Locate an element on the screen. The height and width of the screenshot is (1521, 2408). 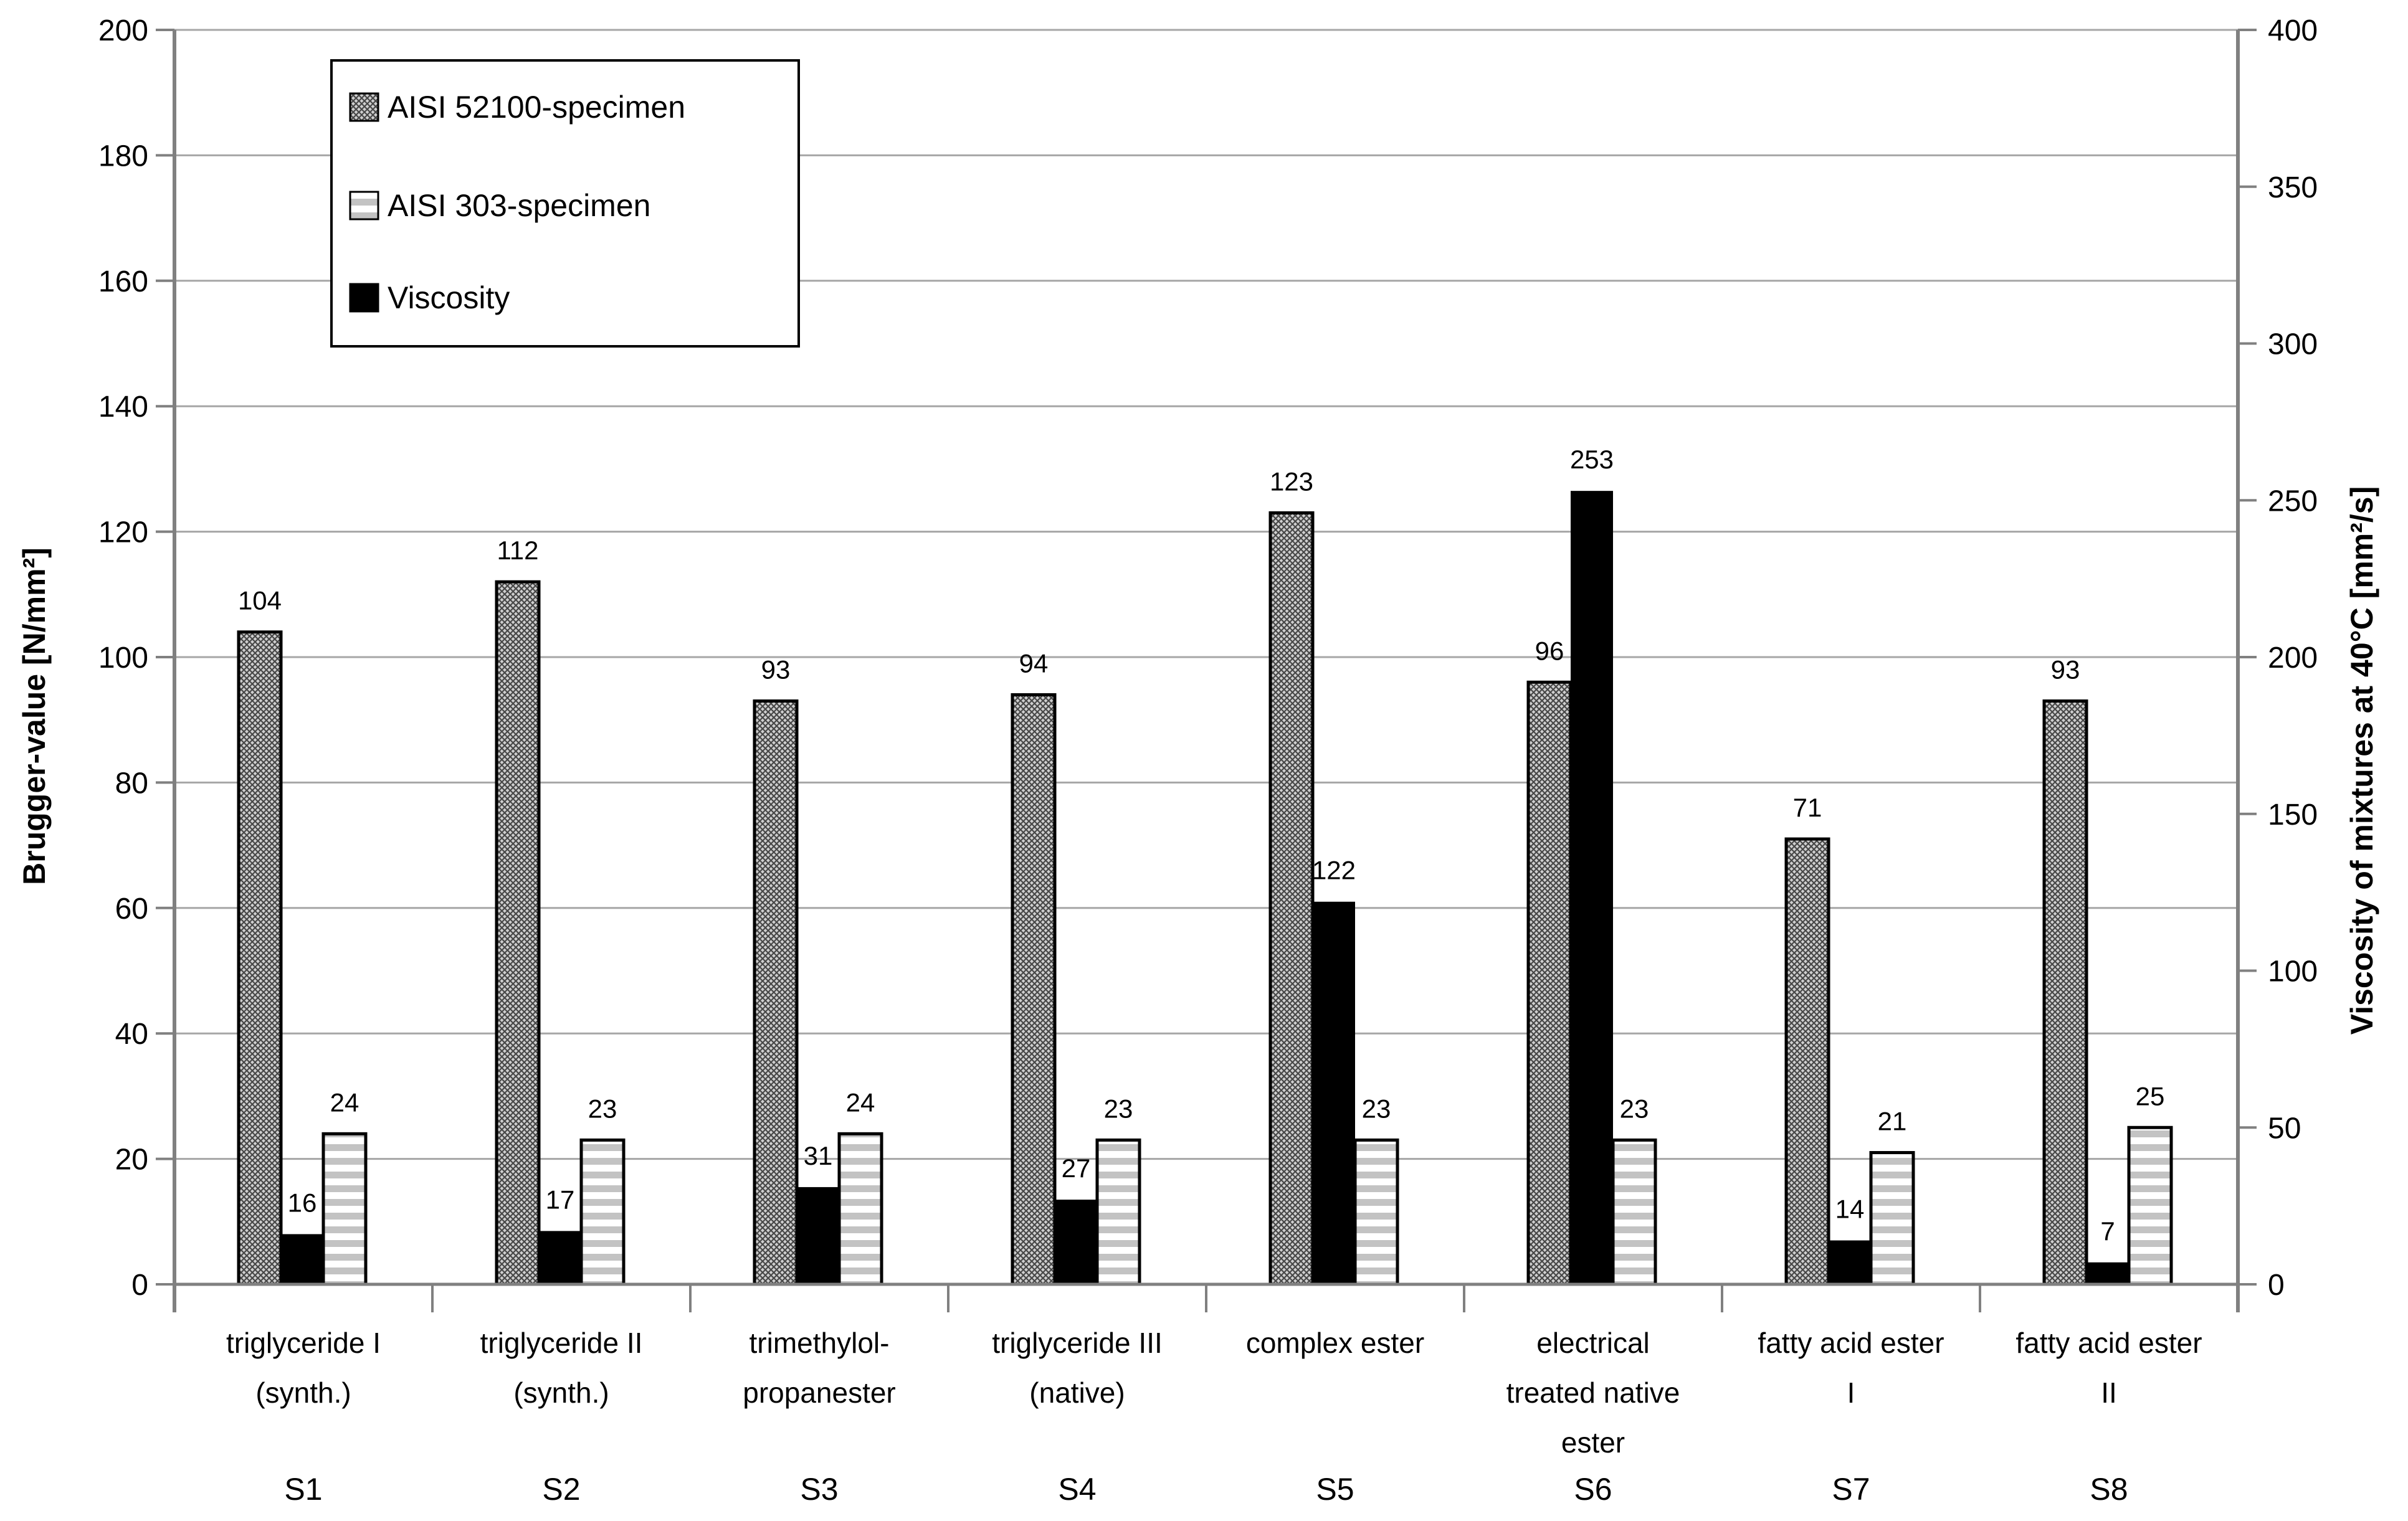
legend-label: AISI 52100-specimen is located at coordinates (537, 107).